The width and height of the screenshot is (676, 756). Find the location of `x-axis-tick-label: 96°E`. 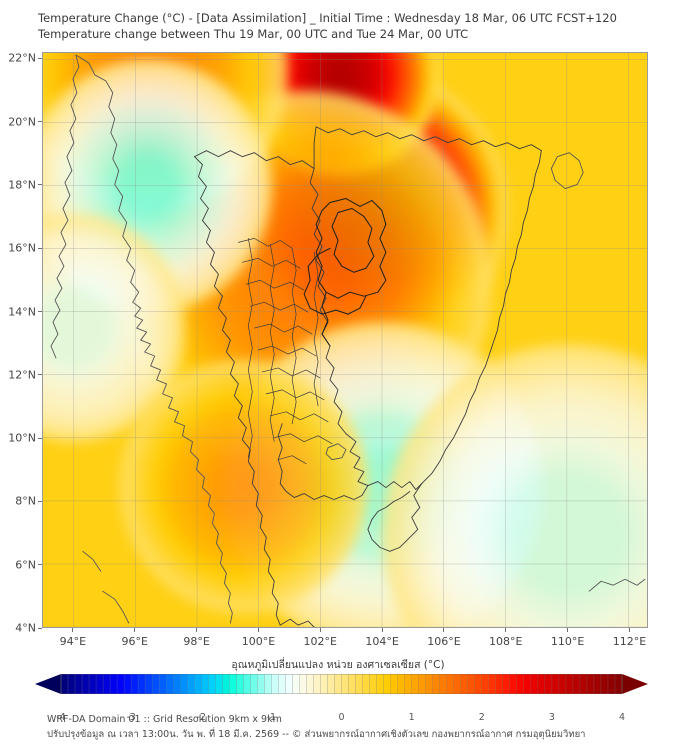

x-axis-tick-label: 96°E is located at coordinates (134, 641).